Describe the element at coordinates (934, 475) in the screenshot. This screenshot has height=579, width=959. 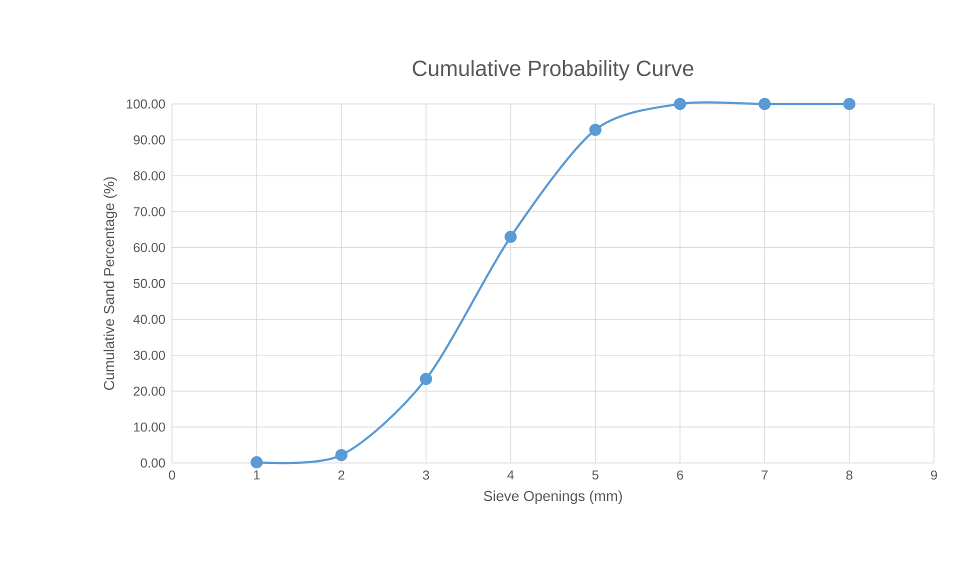
I see `x-tick-label: 9` at that location.